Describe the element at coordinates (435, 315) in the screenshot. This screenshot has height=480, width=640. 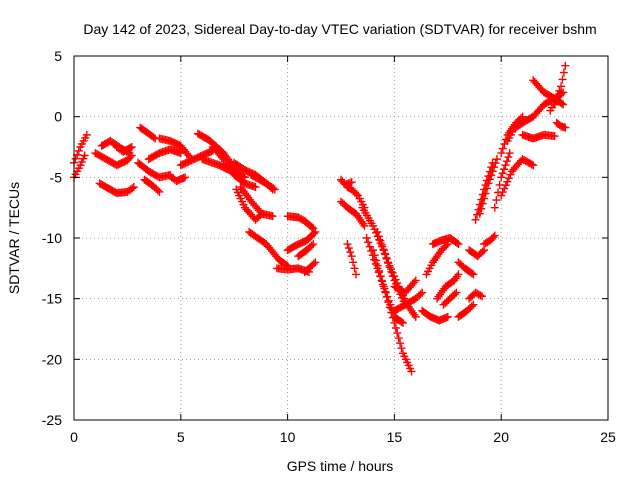
I see `data-track-t39` at that location.